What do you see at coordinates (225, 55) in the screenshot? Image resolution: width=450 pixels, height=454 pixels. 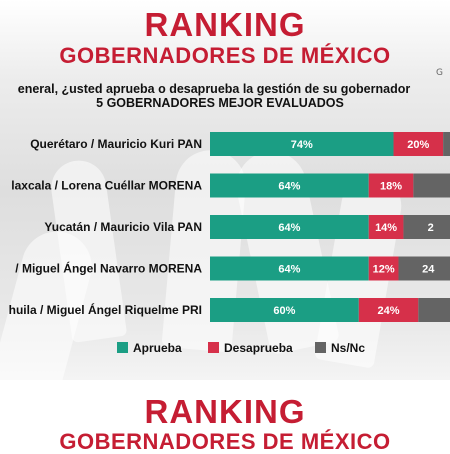 I see `main-subtitle: GOBERNADORES DE MÉXICO` at bounding box center [225, 55].